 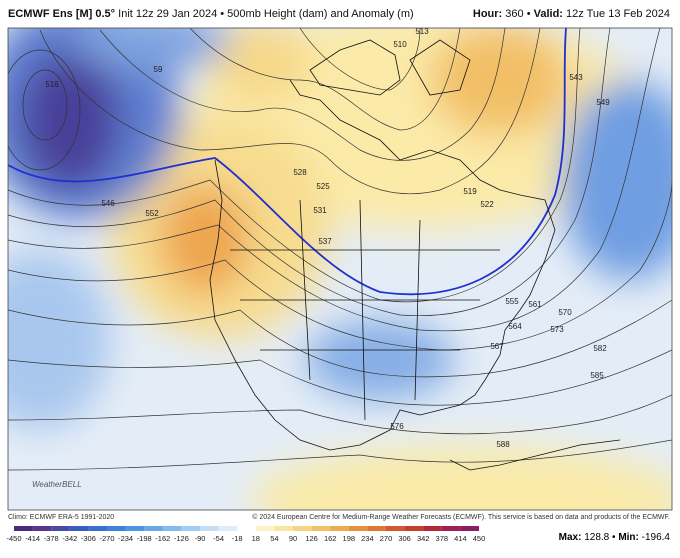 What do you see at coordinates (470, 191) in the screenshot?
I see `contour-label: 519` at bounding box center [470, 191].